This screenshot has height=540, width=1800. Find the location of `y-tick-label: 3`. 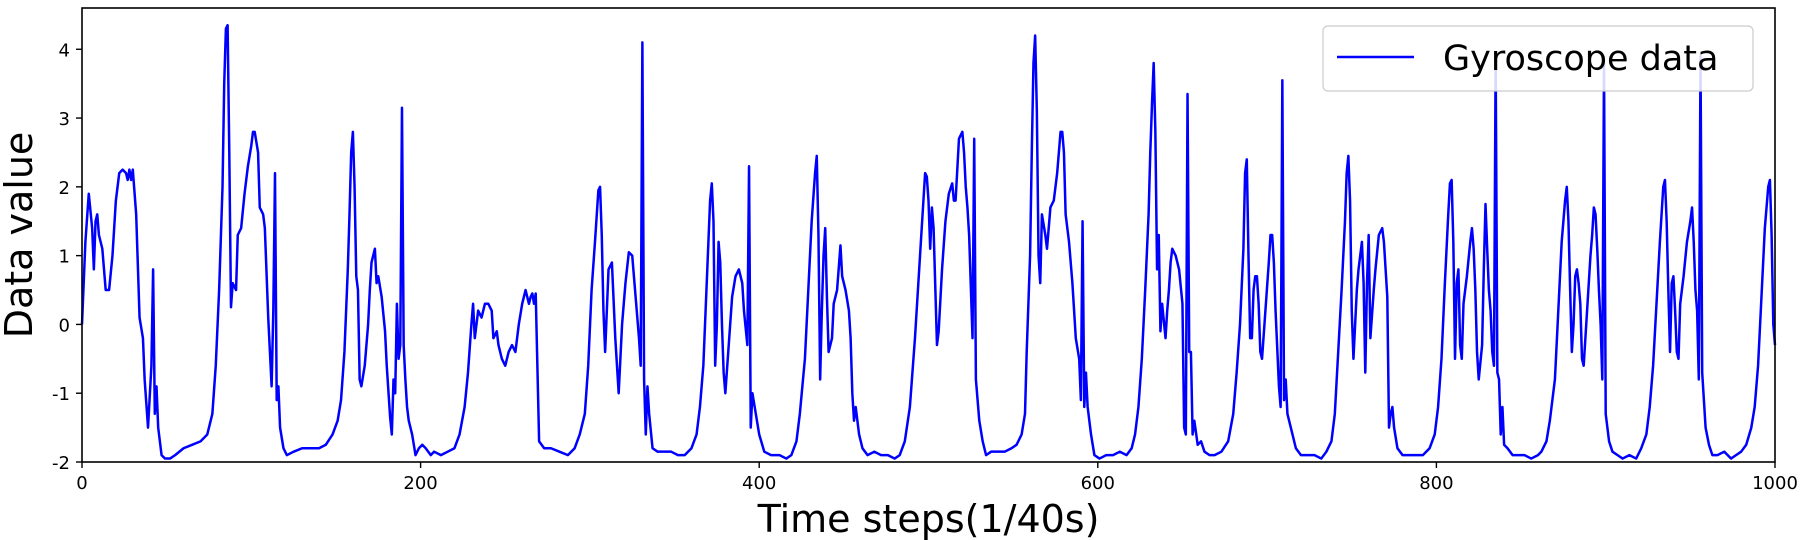

y-tick-label: 3 is located at coordinates (64, 119).